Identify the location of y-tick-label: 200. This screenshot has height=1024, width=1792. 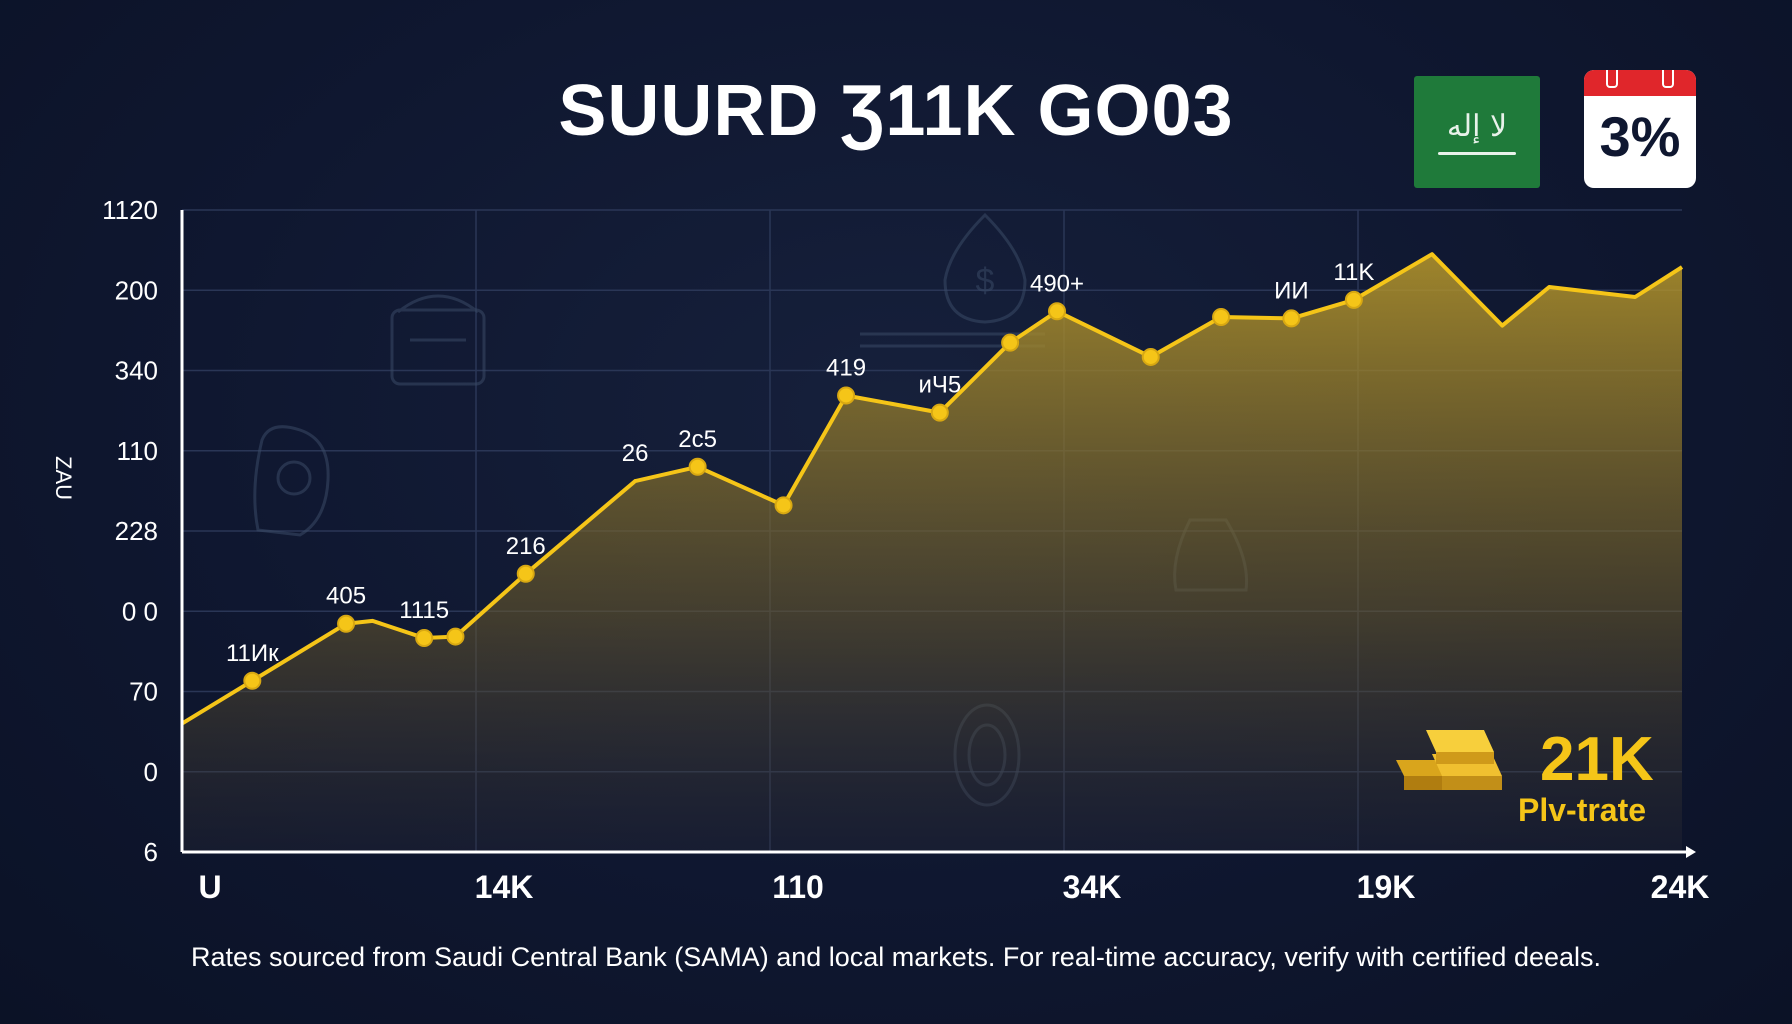
(136, 290).